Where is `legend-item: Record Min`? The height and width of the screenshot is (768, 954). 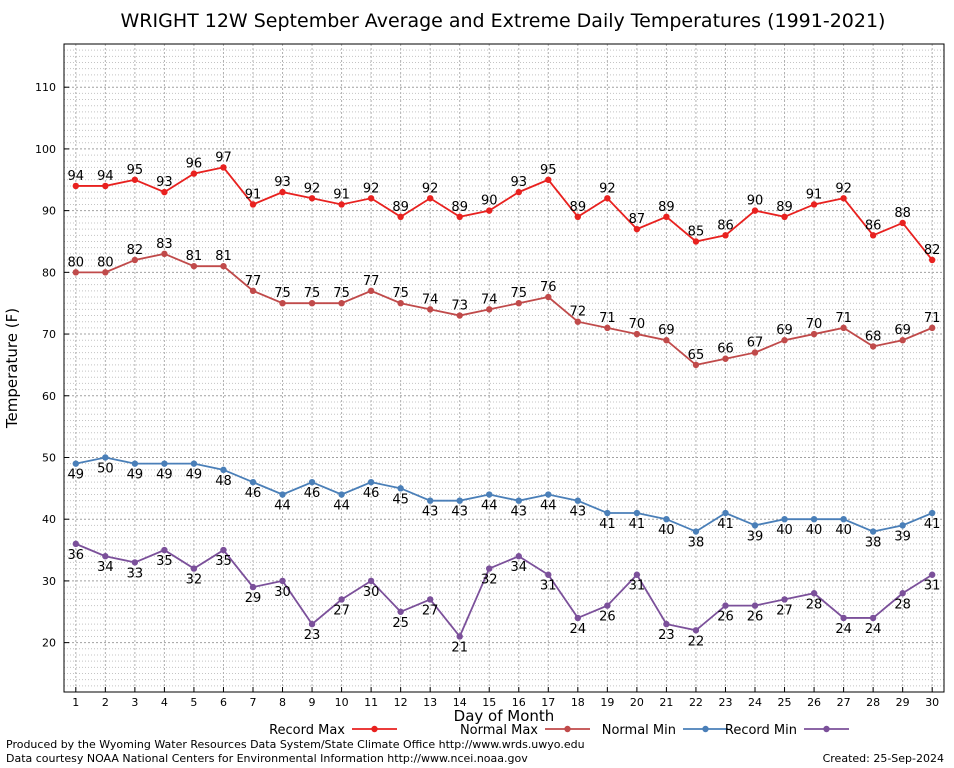
legend-item: Record Min is located at coordinates (787, 730).